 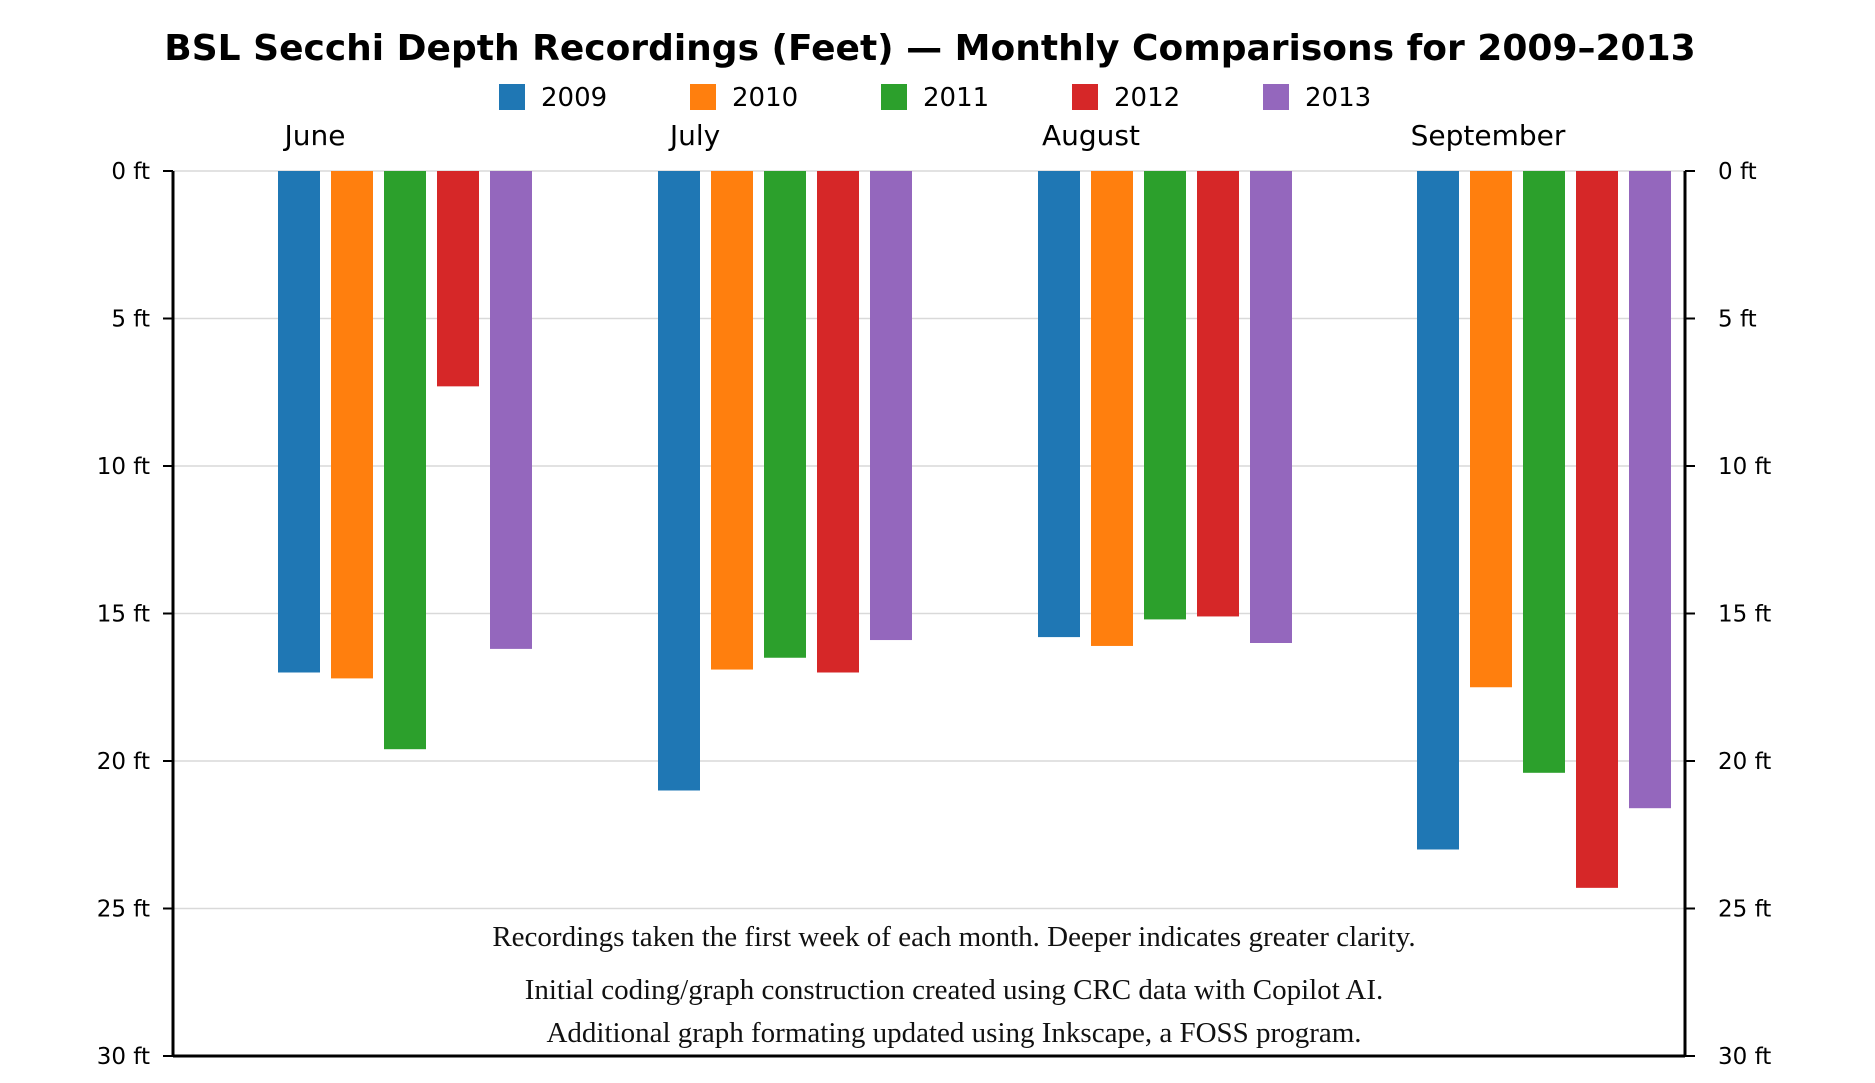 What do you see at coordinates (123, 762) in the screenshot?
I see `y-tick-label-left: 20 ft` at bounding box center [123, 762].